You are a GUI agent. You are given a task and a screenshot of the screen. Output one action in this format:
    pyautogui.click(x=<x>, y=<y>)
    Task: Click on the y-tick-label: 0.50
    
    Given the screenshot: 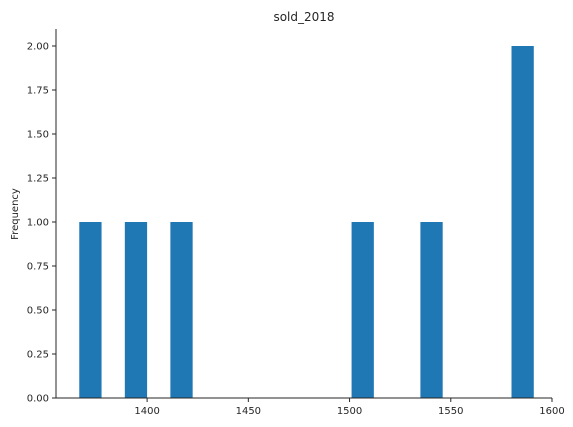 What is the action you would take?
    pyautogui.click(x=38, y=311)
    